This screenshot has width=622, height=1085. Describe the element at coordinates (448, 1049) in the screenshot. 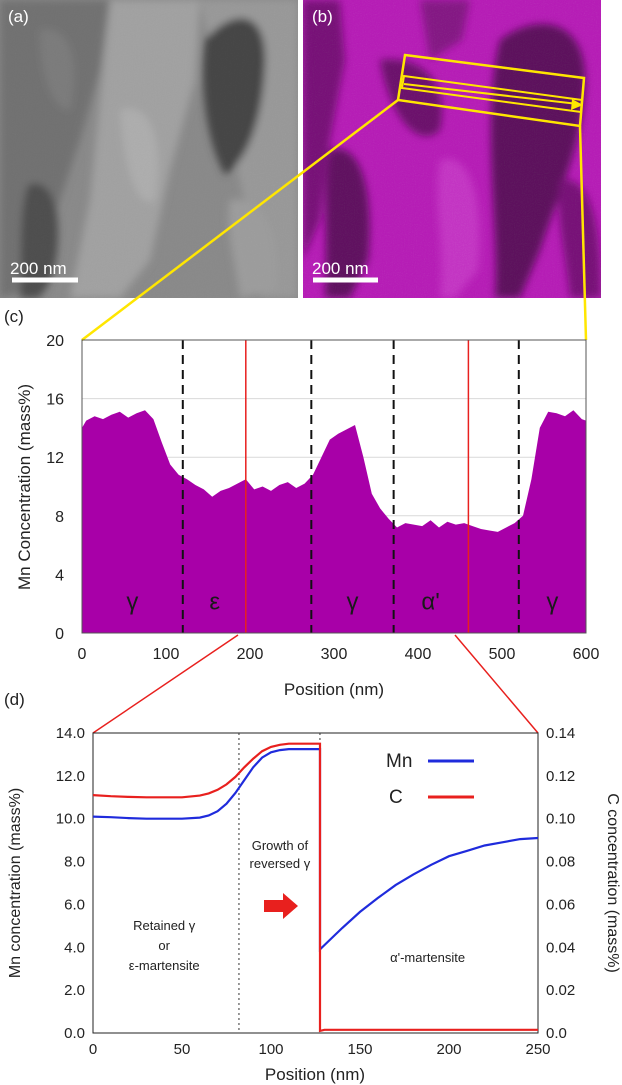

I see `chart-d-xtick-label: 200` at that location.